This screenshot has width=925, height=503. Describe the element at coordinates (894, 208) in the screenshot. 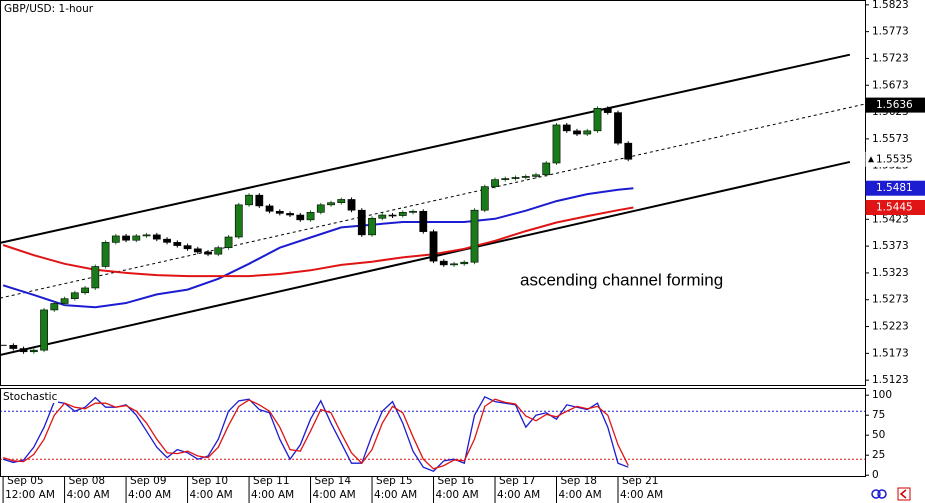

I see `price-label: 1.5445` at that location.